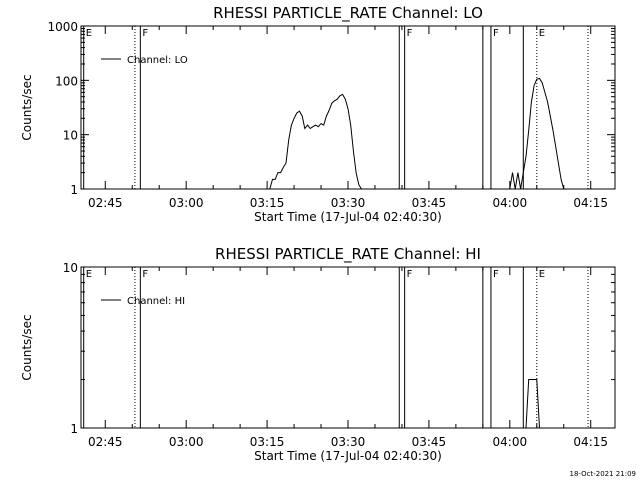 The width and height of the screenshot is (640, 480). I want to click on footer-timestamp: 18-Oct-2021 21:09, so click(602, 474).